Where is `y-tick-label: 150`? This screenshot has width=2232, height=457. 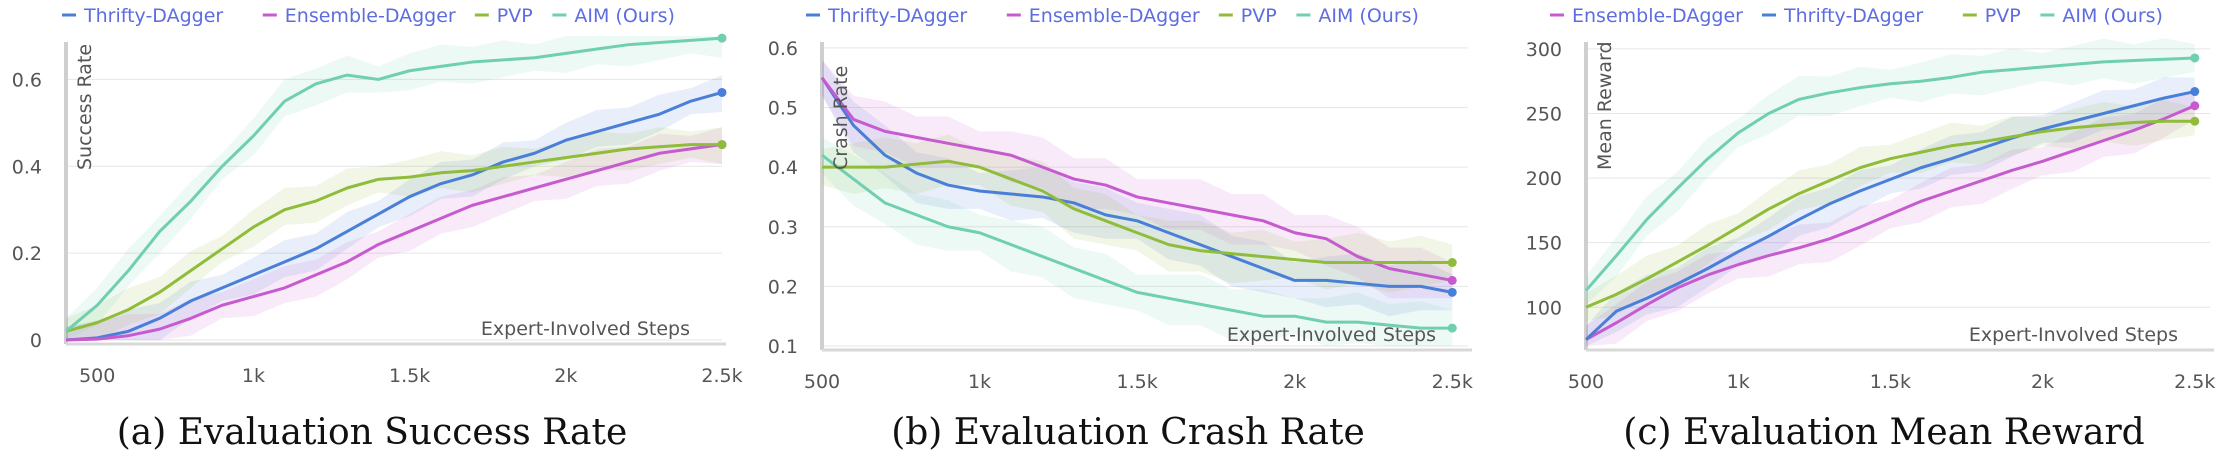 y-tick-label: 150 is located at coordinates (1544, 244).